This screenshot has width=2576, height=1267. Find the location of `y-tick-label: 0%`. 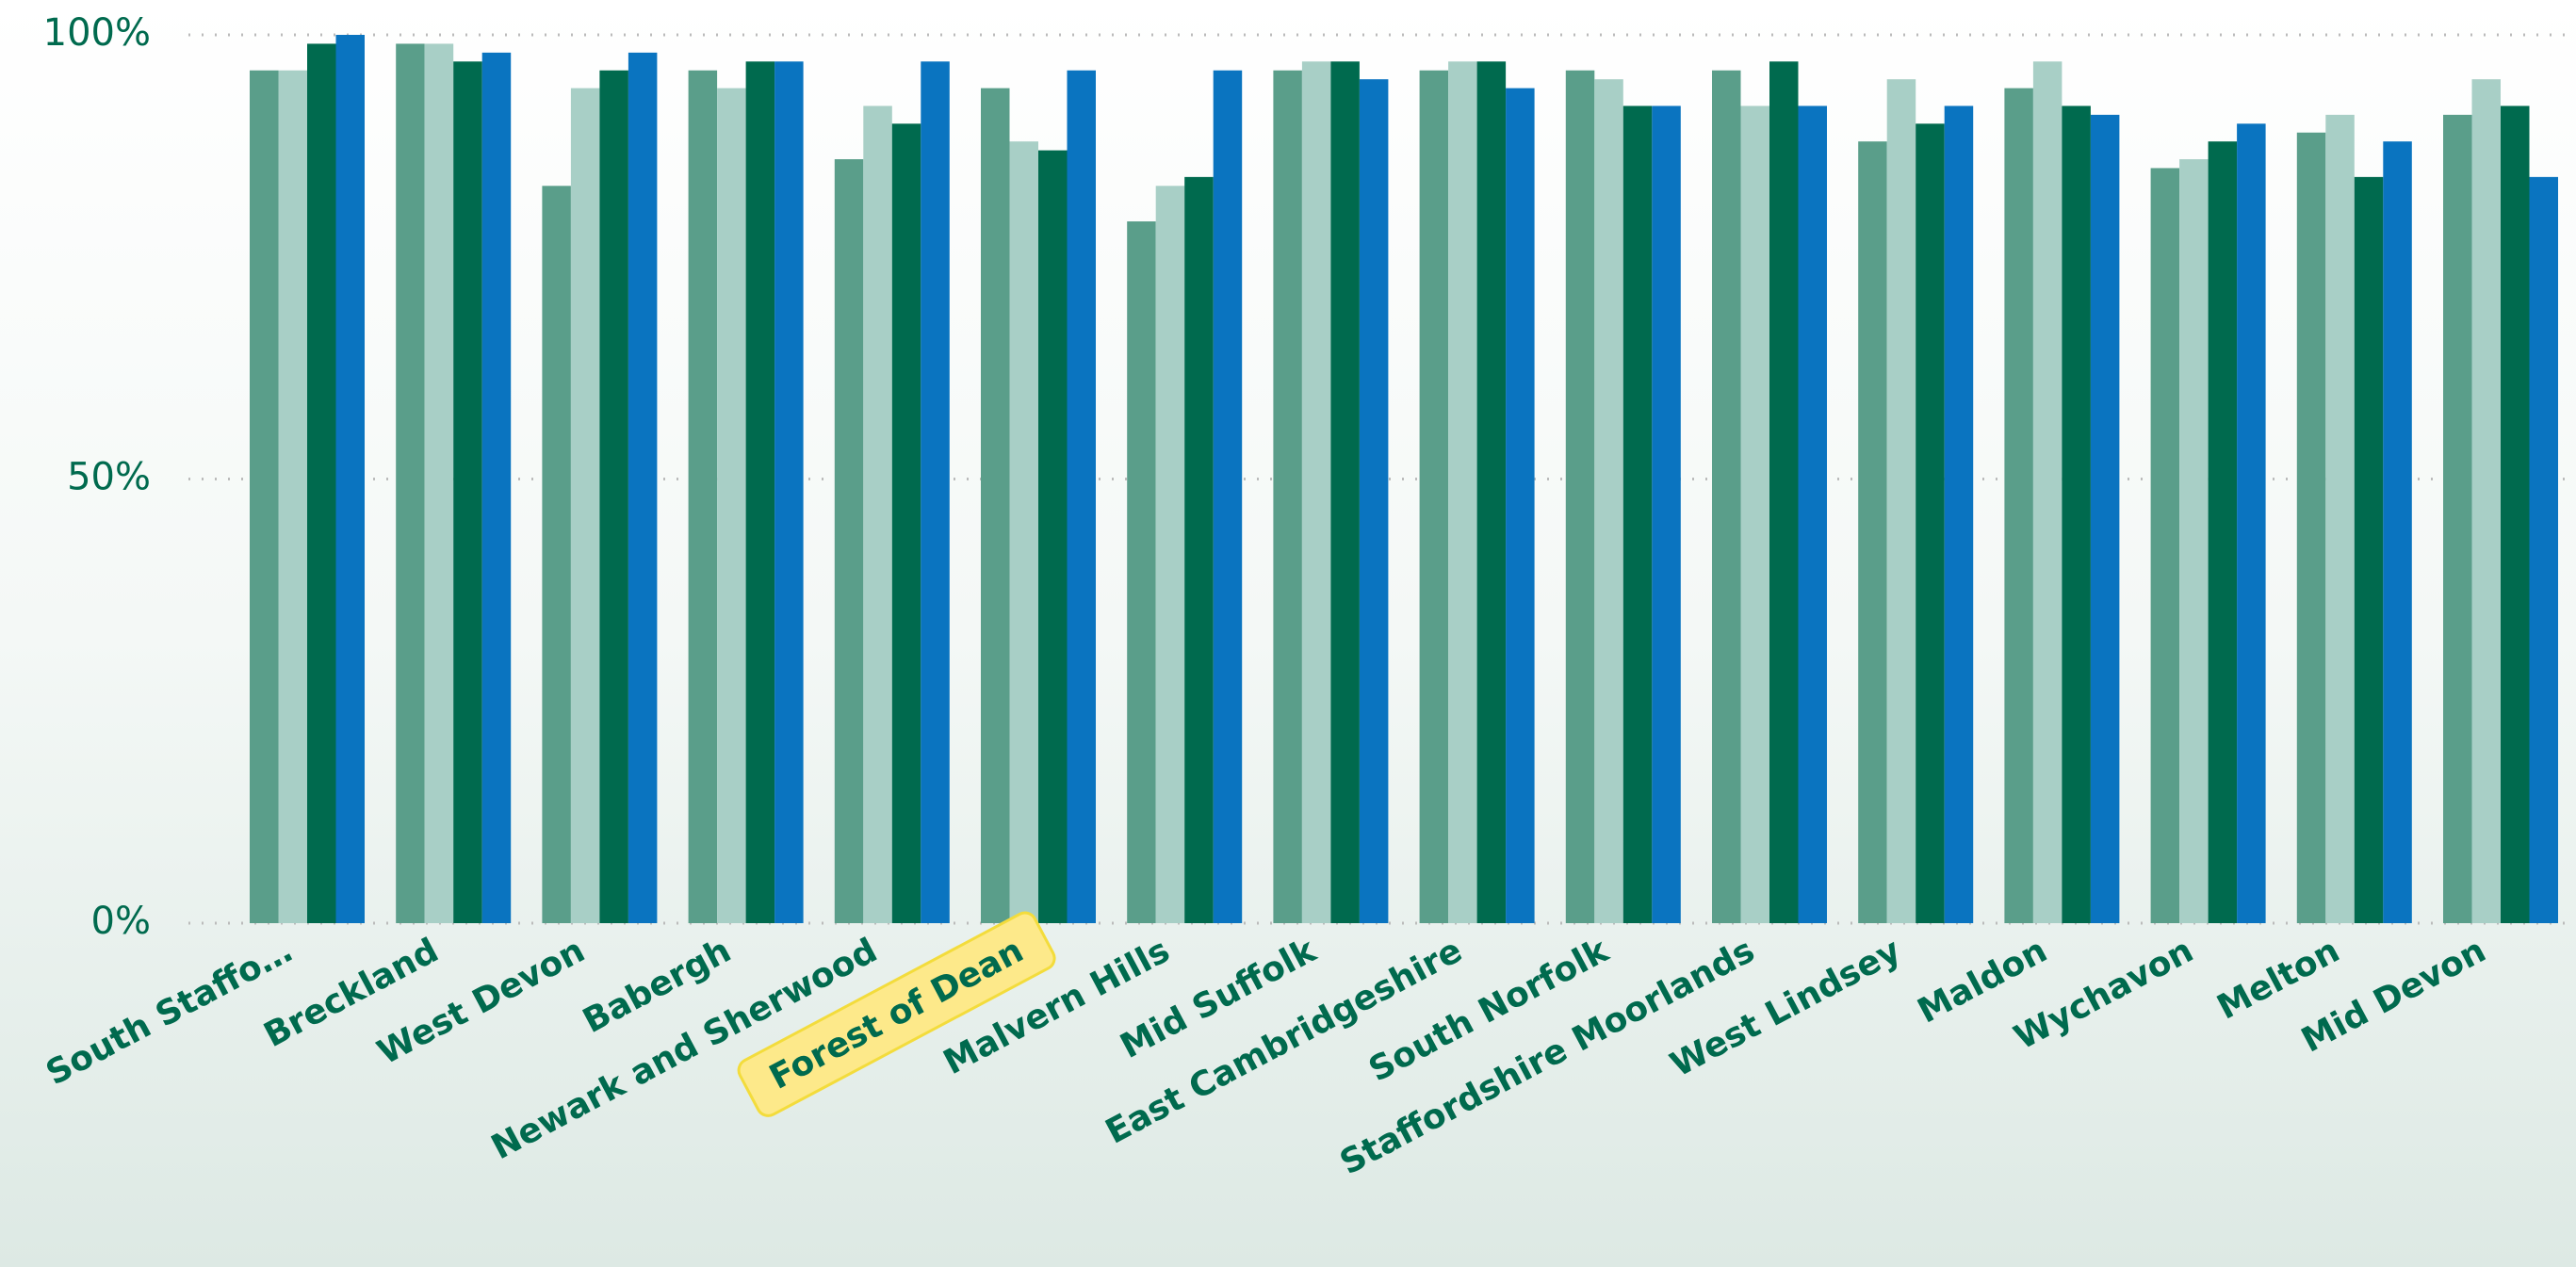

y-tick-label: 0% is located at coordinates (121, 922).